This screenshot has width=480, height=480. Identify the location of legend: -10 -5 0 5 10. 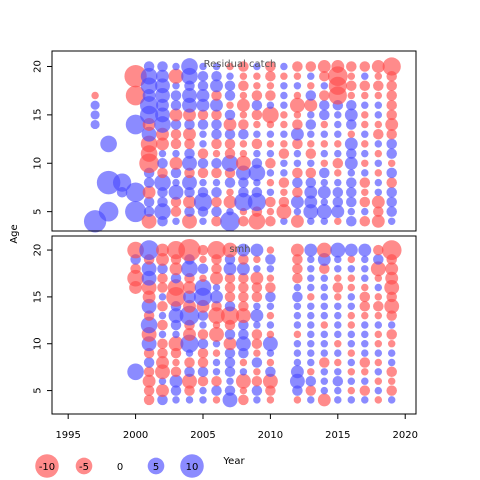
(119, 466).